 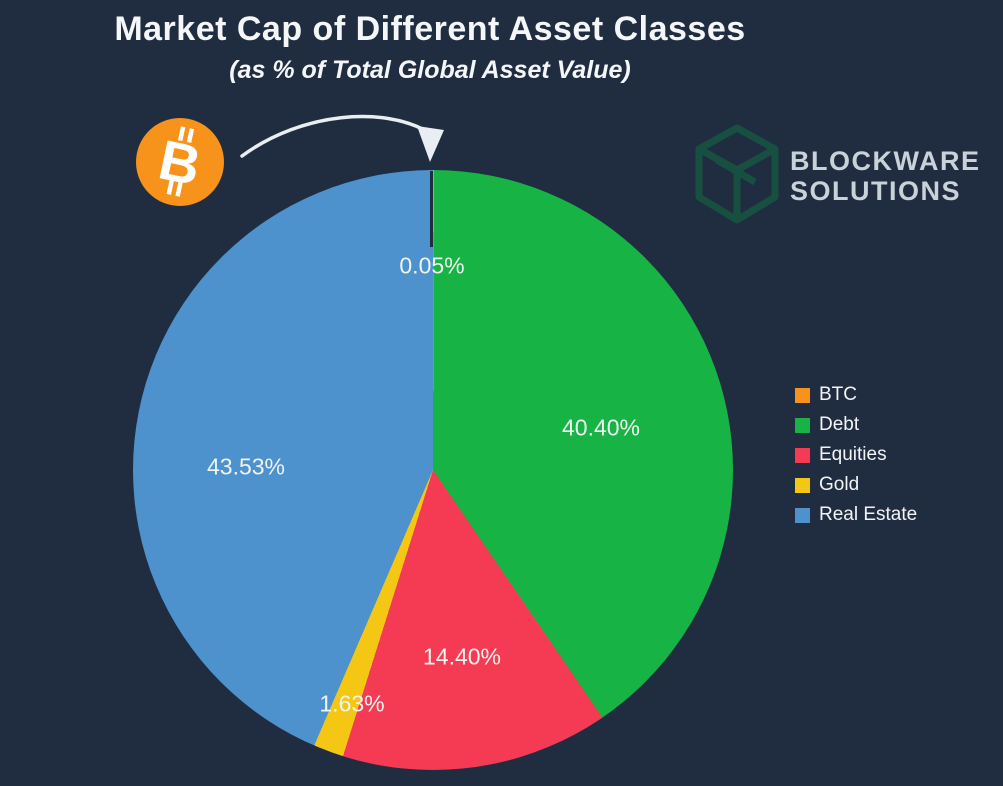 What do you see at coordinates (430, 70) in the screenshot?
I see `chart-subtitle: (as % of Total Global Asset Value)` at bounding box center [430, 70].